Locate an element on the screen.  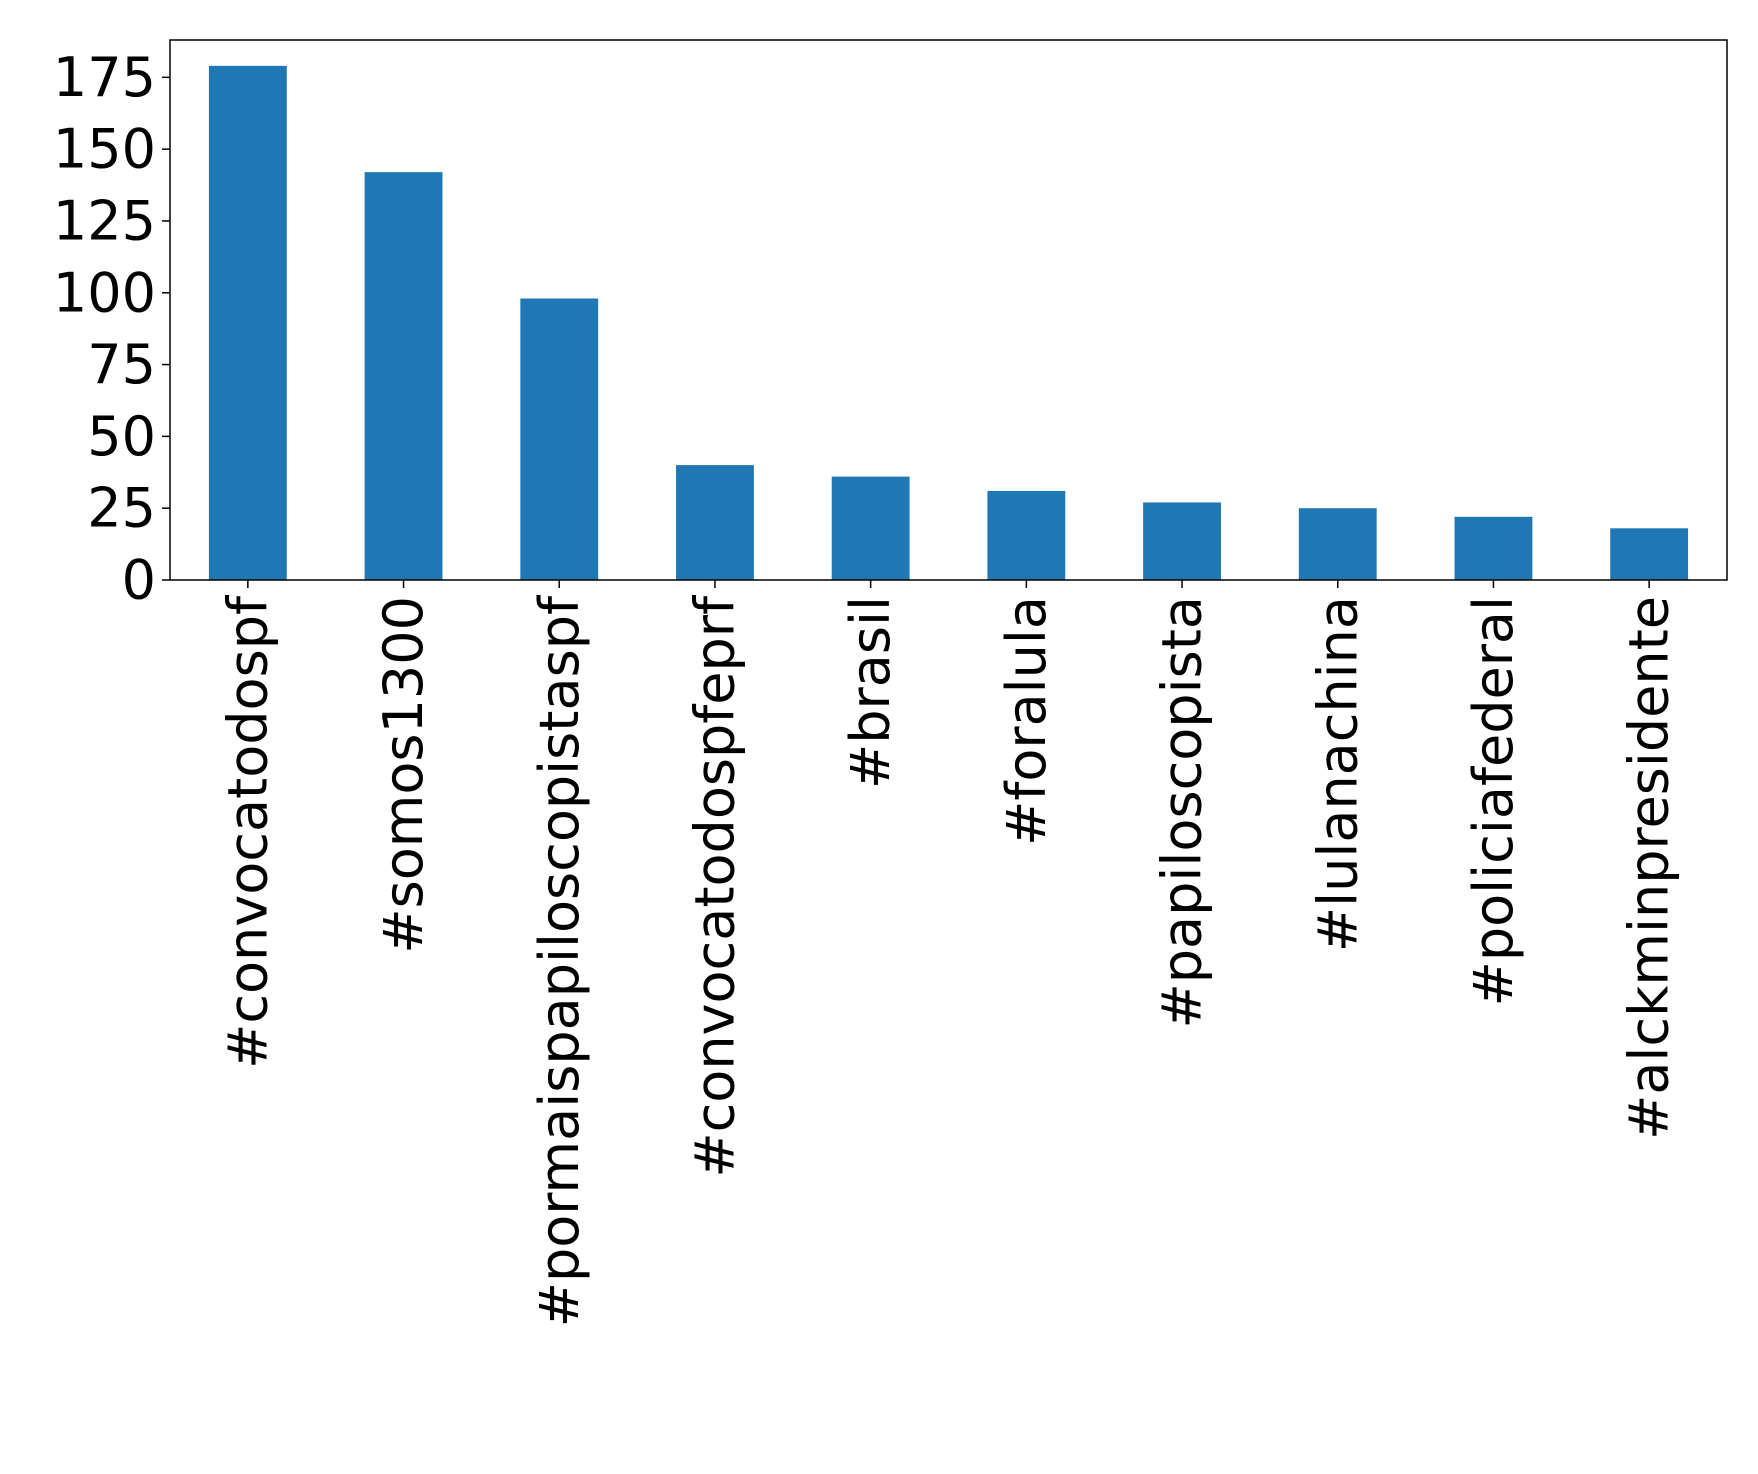
x-tick-label: #papiloscopista is located at coordinates (1182, 812).